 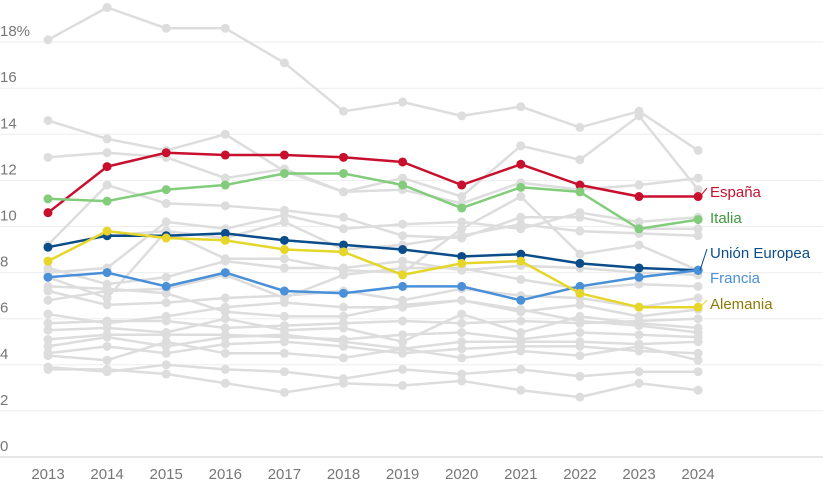 What do you see at coordinates (461, 474) in the screenshot?
I see `x-tick-label: 2020` at bounding box center [461, 474].